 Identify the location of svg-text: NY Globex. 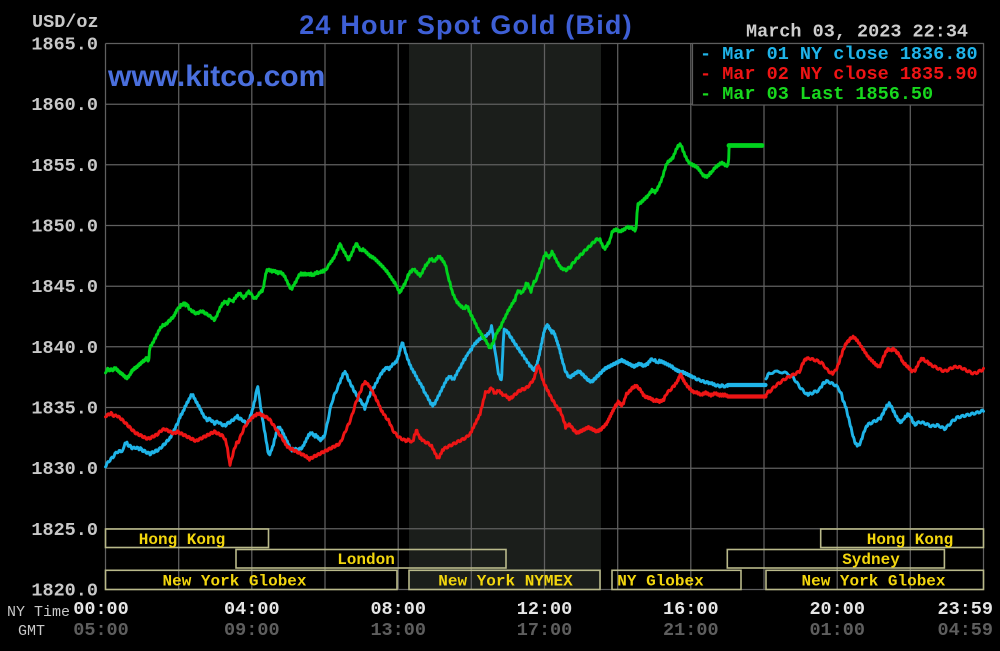
(660, 581).